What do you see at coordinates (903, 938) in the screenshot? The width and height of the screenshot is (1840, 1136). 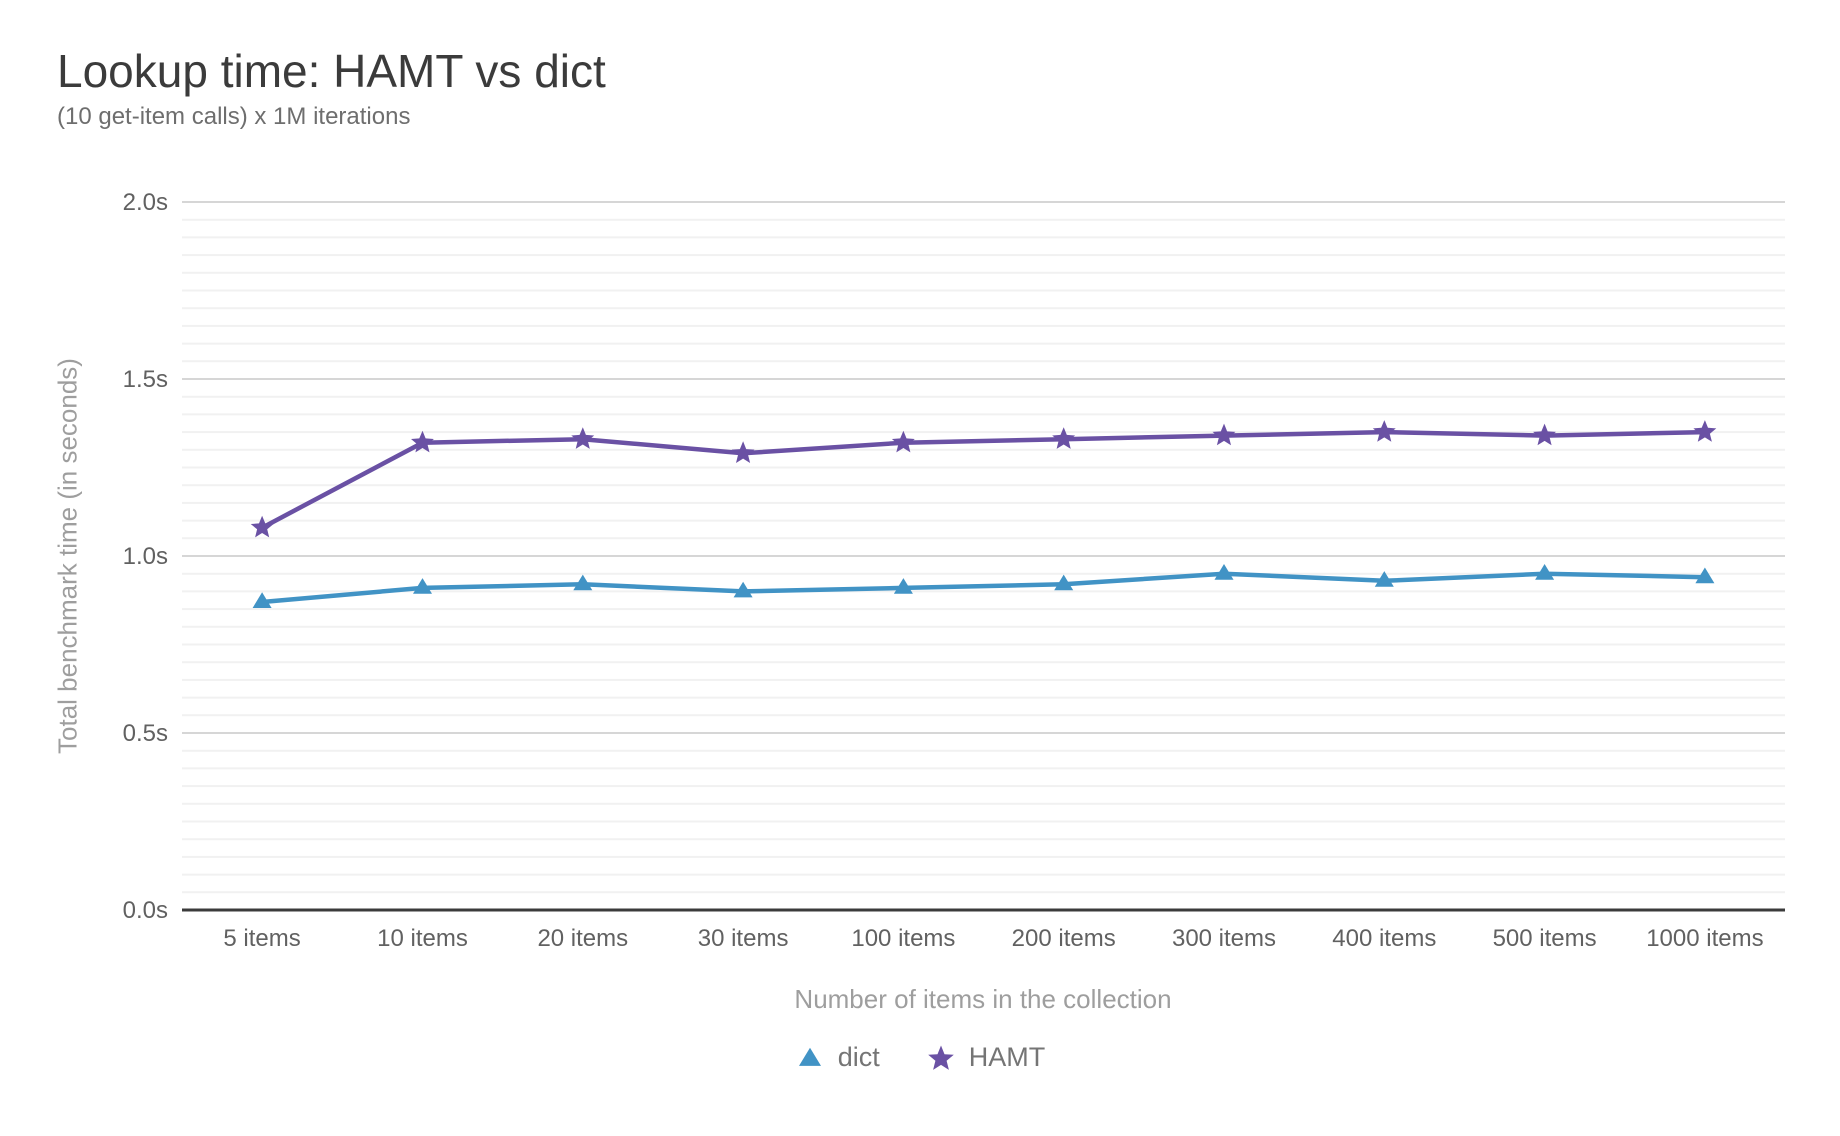 I see `x-tick-label: 100 items` at bounding box center [903, 938].